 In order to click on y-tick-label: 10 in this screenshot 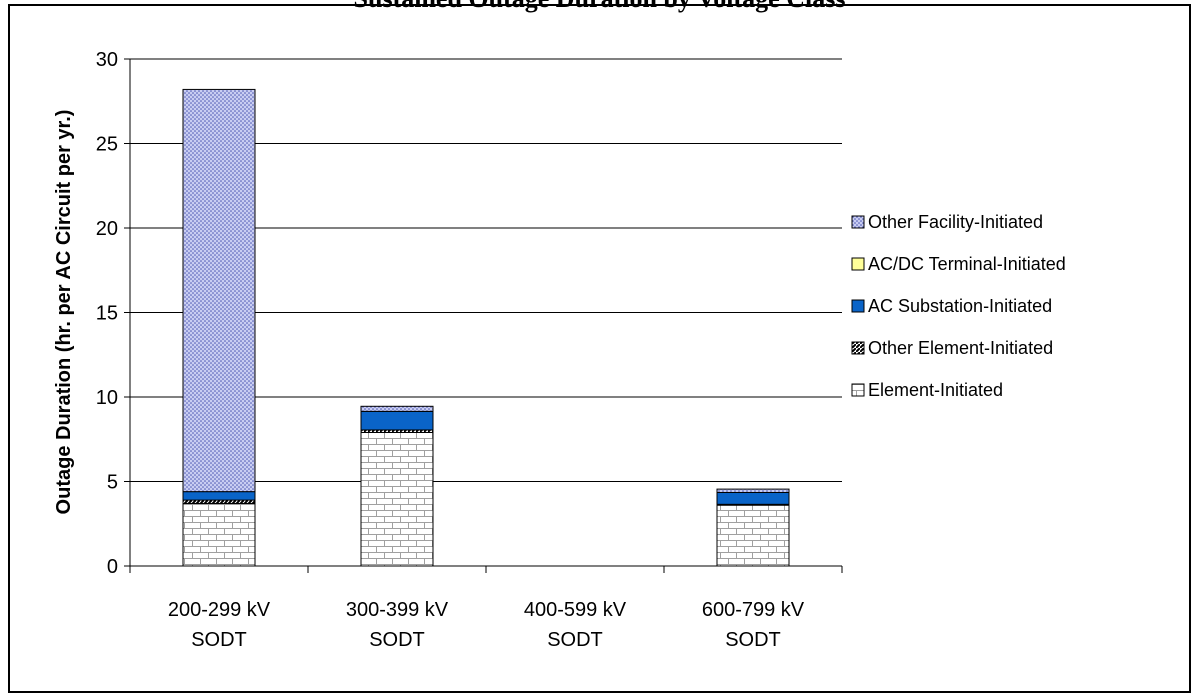, I will do `click(107, 398)`.